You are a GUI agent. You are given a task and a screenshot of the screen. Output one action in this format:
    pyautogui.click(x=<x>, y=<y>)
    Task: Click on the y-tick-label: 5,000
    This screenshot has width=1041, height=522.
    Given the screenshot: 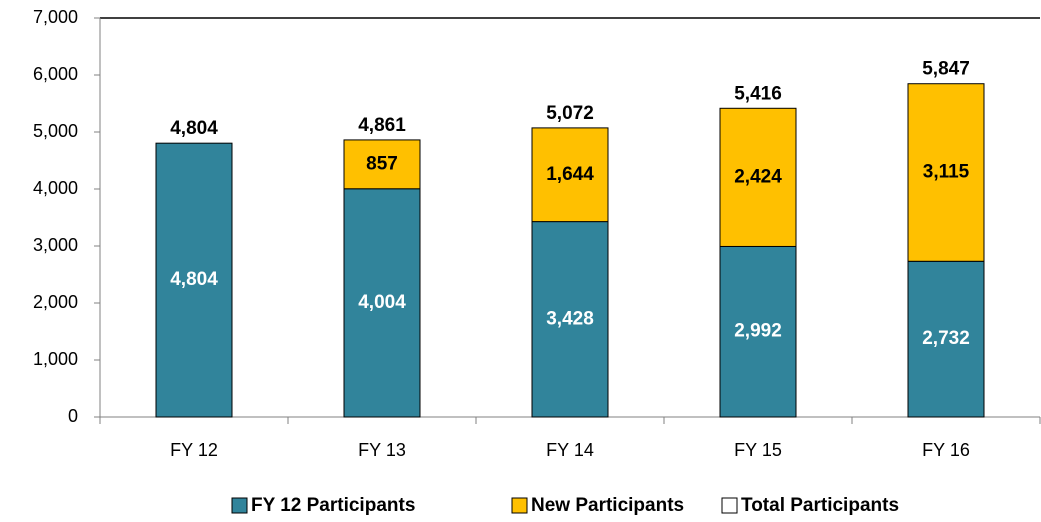 What is the action you would take?
    pyautogui.click(x=55, y=131)
    